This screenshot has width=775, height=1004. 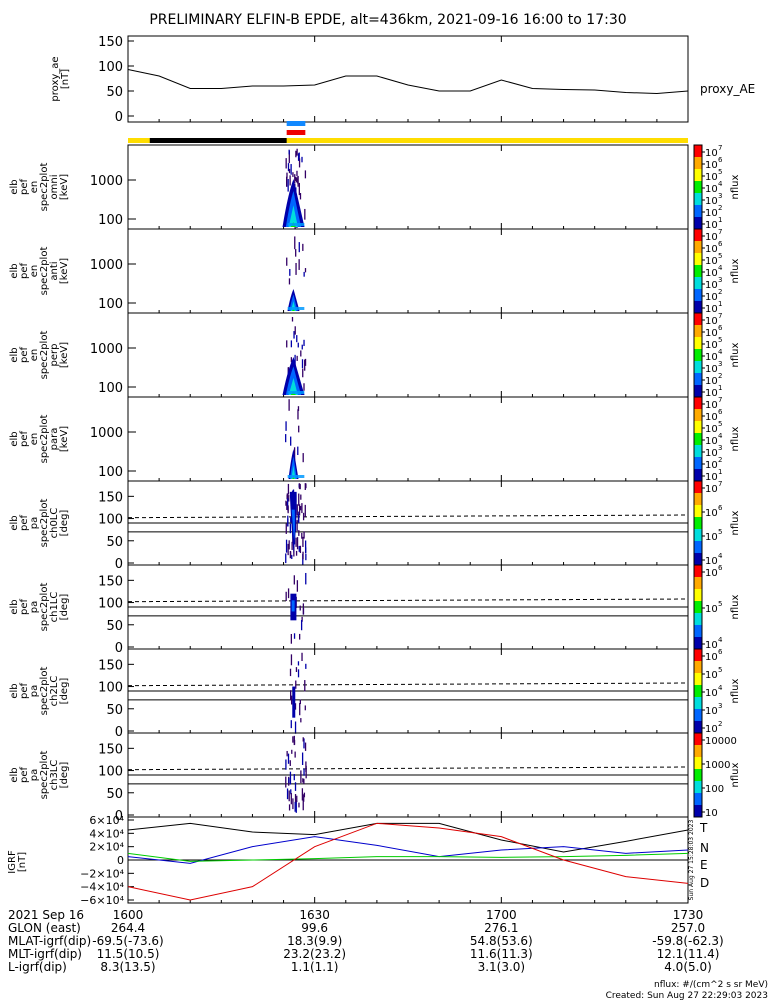 I want to click on pa-ylabel-line: spec2plot, so click(x=44, y=607).